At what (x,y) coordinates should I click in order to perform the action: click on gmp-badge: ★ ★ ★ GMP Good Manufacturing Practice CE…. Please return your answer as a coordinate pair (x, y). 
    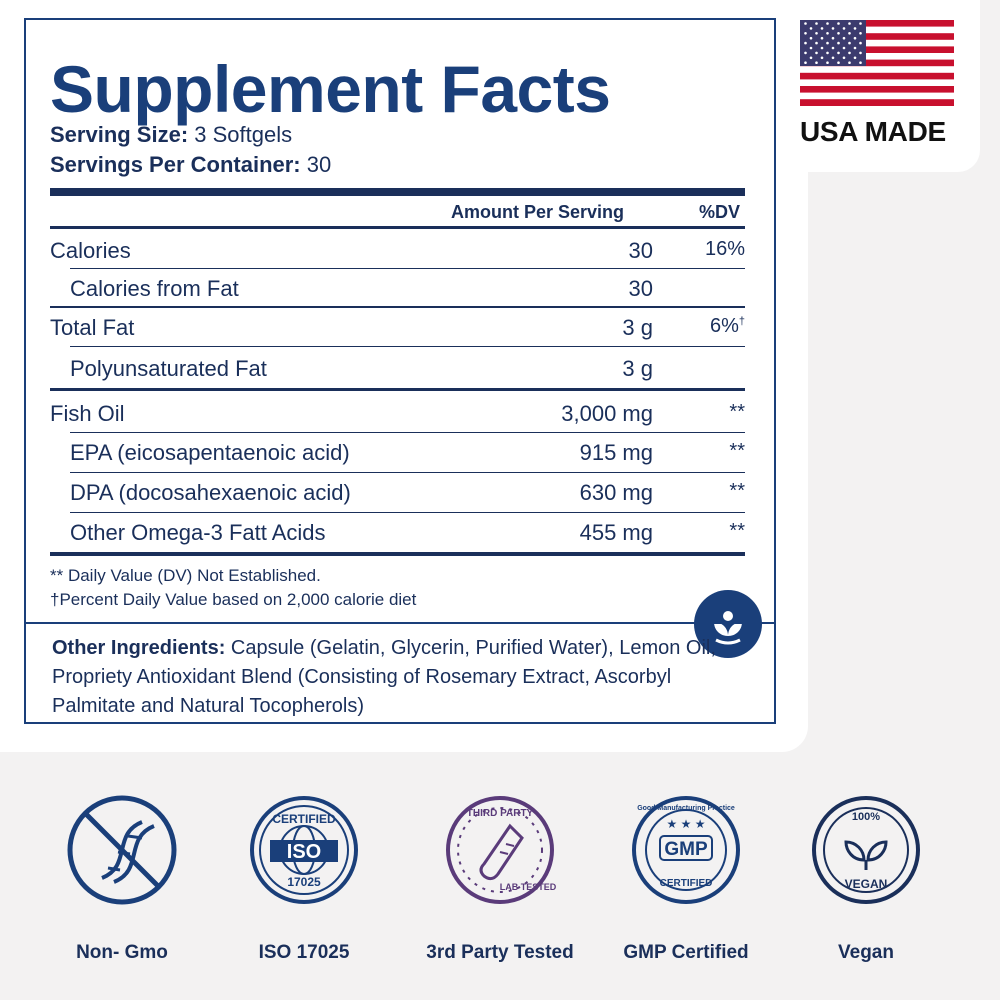
    Looking at the image, I should click on (686, 850).